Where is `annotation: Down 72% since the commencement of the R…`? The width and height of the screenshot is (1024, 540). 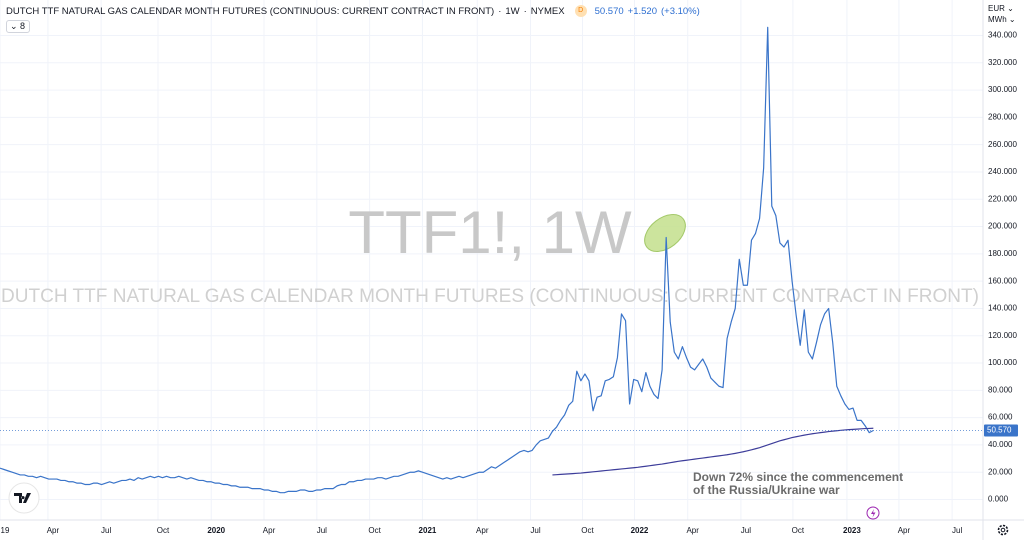 annotation: Down 72% since the commencement of the R… is located at coordinates (798, 484).